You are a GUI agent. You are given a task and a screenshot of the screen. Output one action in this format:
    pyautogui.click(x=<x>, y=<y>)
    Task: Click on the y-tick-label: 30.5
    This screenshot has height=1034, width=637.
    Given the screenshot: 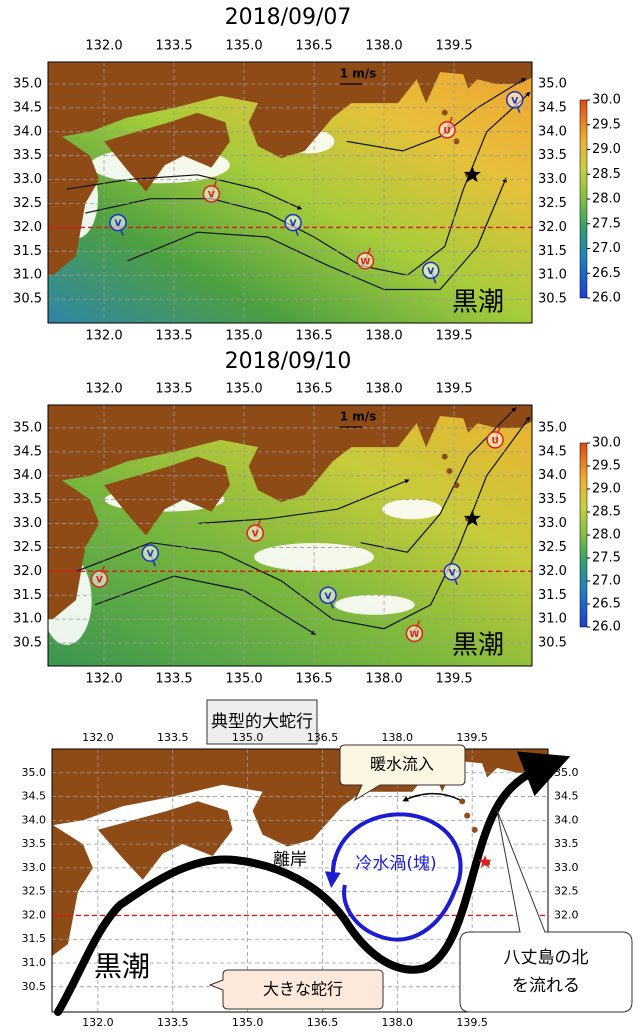 What is the action you would take?
    pyautogui.click(x=27, y=299)
    